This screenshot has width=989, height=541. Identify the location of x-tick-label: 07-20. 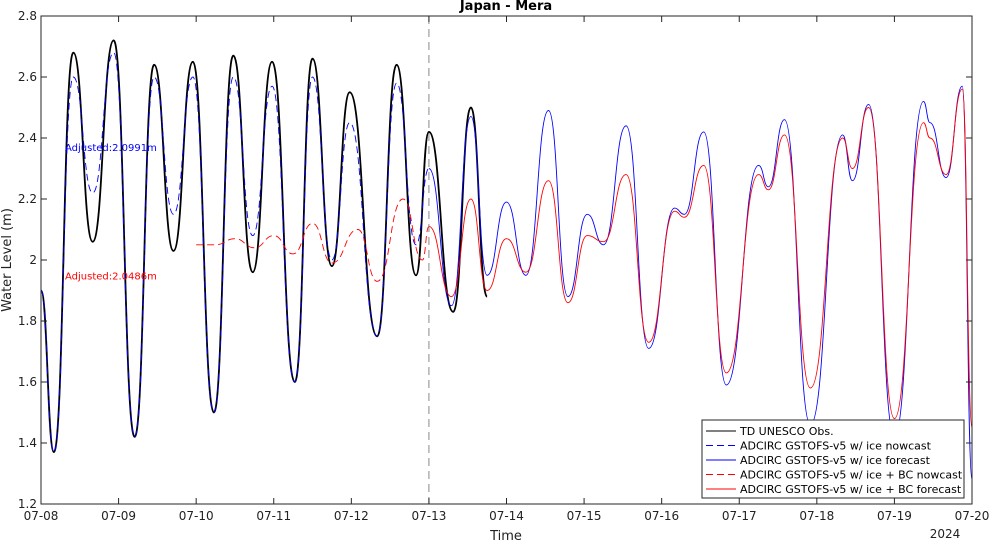
(972, 516).